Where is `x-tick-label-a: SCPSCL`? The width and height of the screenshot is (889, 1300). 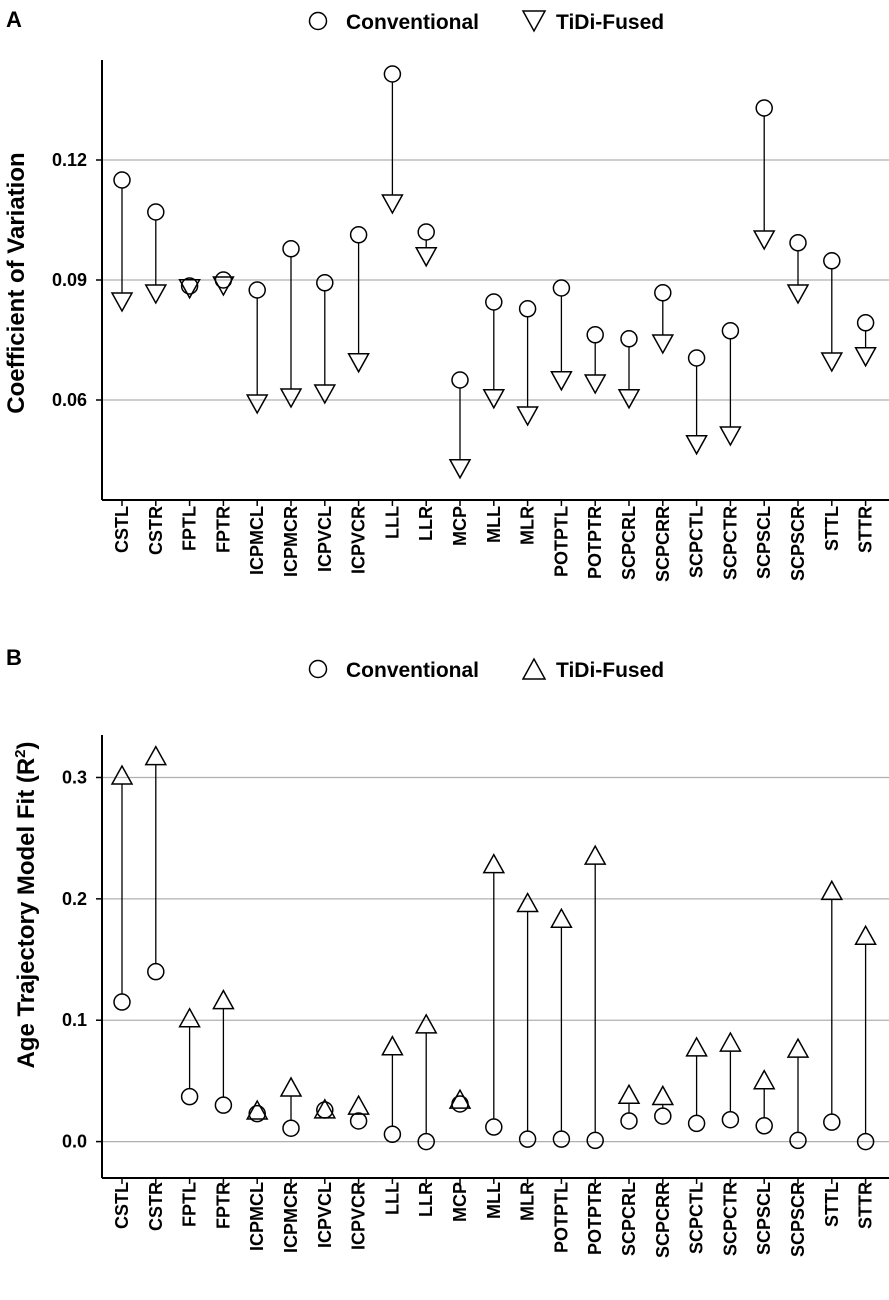 x-tick-label-a: SCPSCL is located at coordinates (764, 542).